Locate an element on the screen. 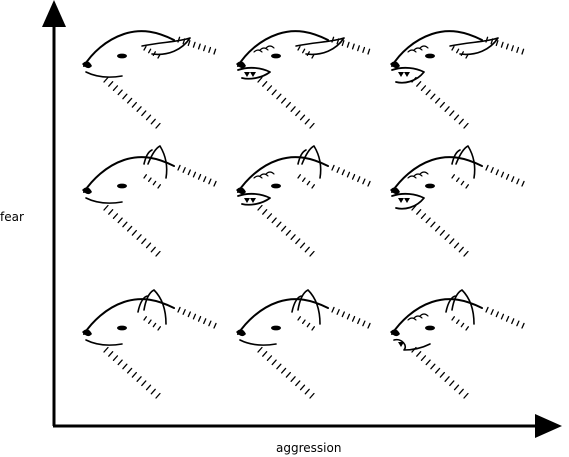 The width and height of the screenshot is (569, 457). wolf-head-r1-c2 is located at coordinates (303, 79).